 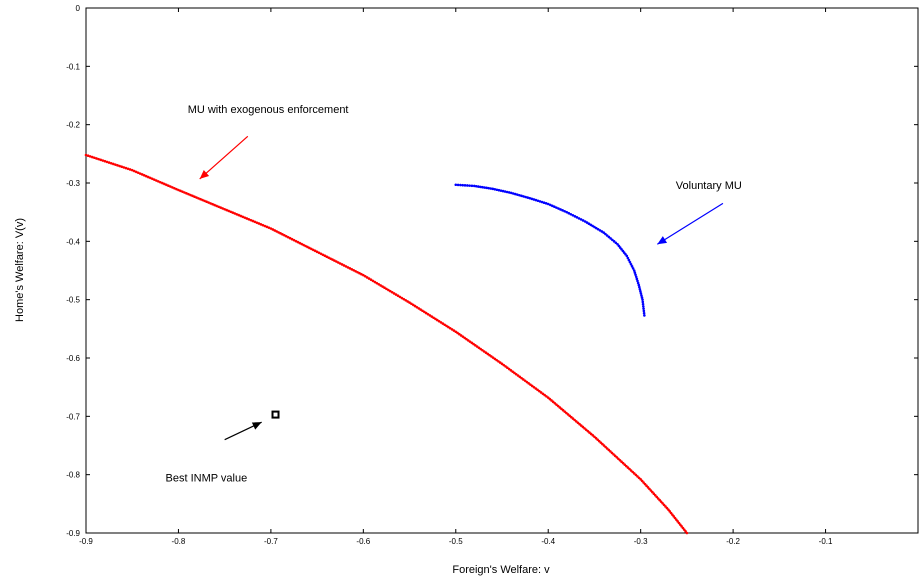 I want to click on annotation-label: Voluntary MU, so click(x=709, y=186).